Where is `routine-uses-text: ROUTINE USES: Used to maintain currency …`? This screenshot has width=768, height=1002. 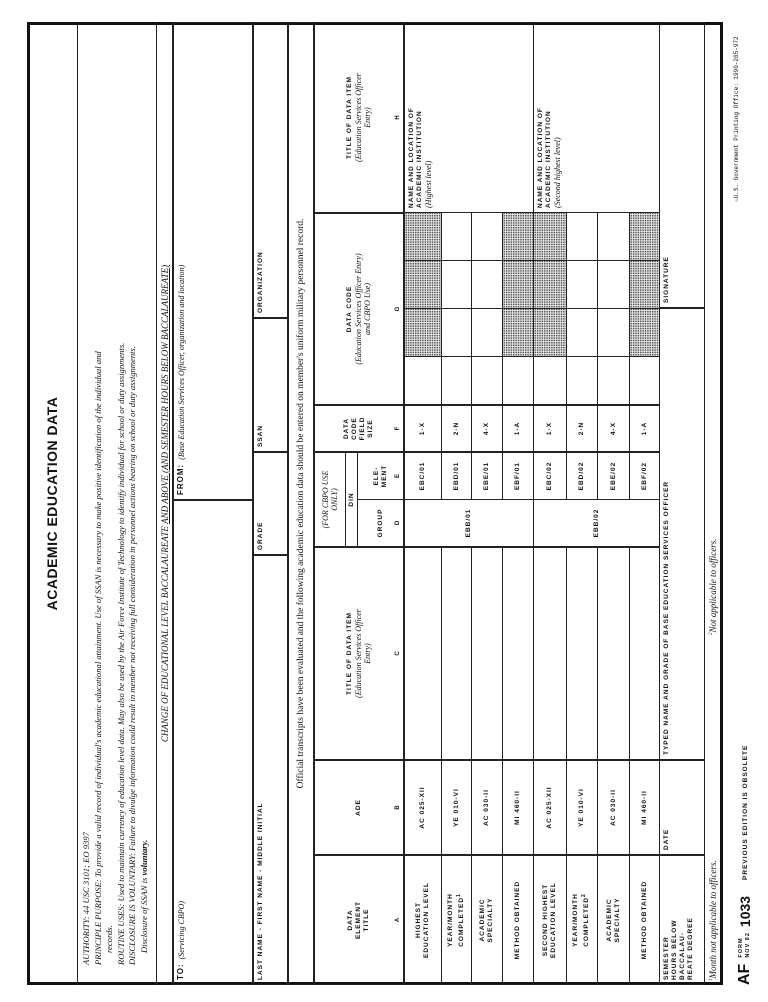
routine-uses-text: ROUTINE USES: Used to maintain currency … is located at coordinates (120, 653).